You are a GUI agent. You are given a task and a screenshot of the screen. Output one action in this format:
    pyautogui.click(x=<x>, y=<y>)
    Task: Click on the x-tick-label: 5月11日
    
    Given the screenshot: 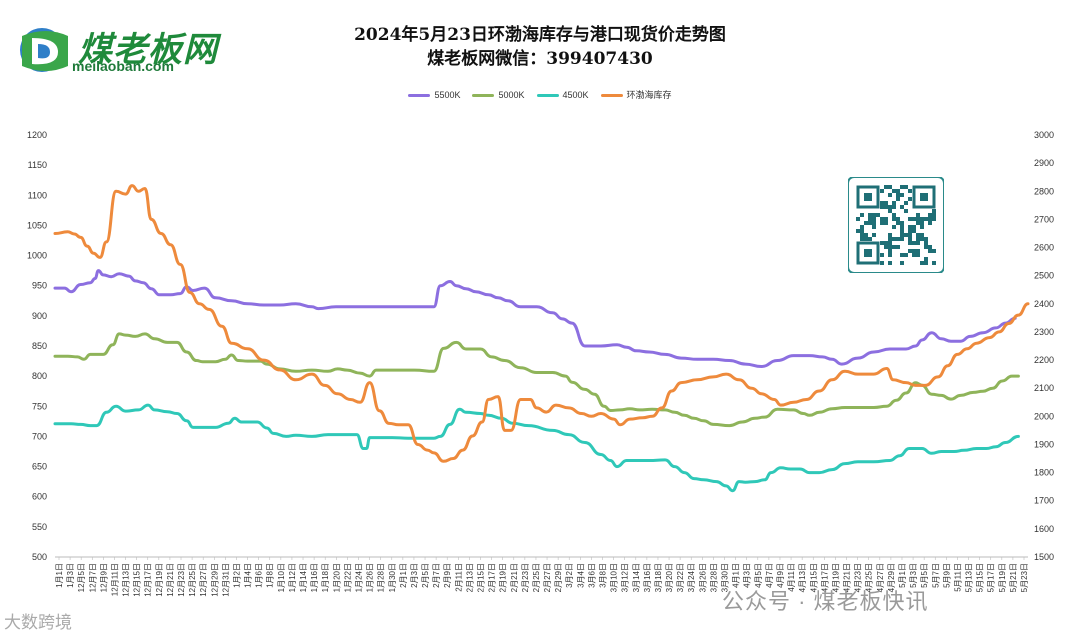 What is the action you would take?
    pyautogui.click(x=957, y=577)
    